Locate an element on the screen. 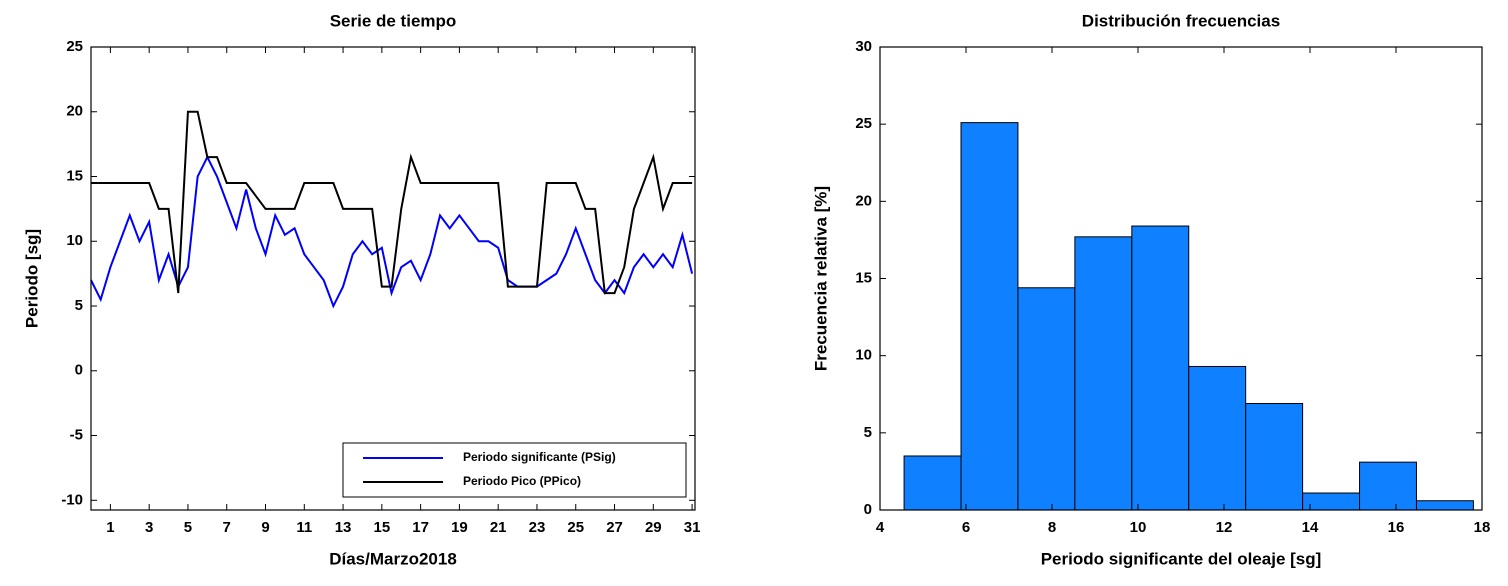 This screenshot has width=1508, height=586. x-tick-label: 8 is located at coordinates (1052, 527).